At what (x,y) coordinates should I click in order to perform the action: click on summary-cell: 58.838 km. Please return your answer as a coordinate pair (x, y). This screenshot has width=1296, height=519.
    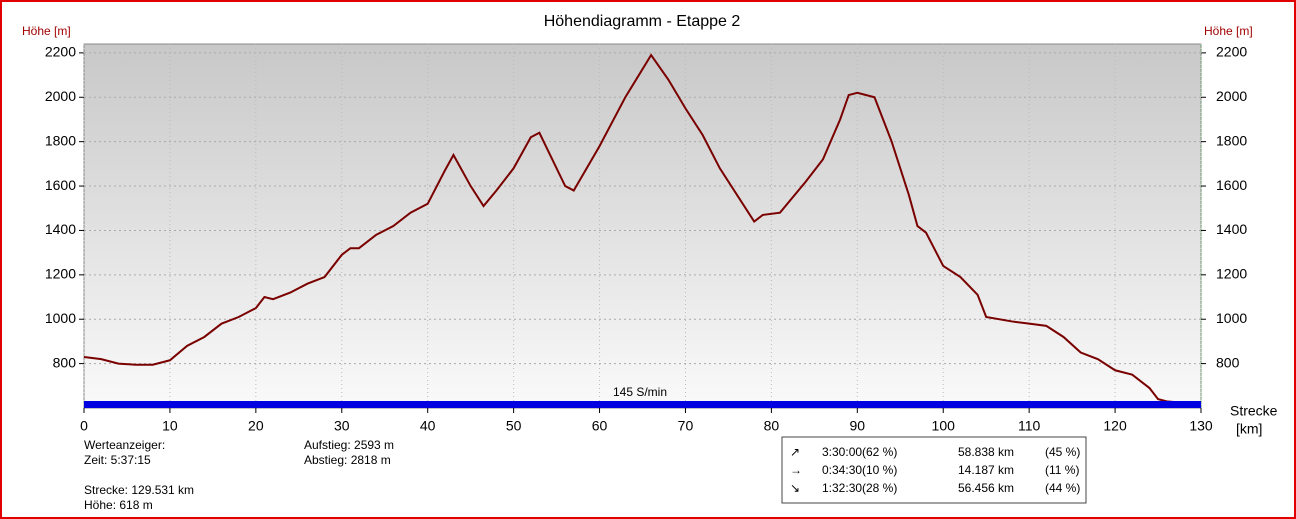
    Looking at the image, I should click on (986, 452).